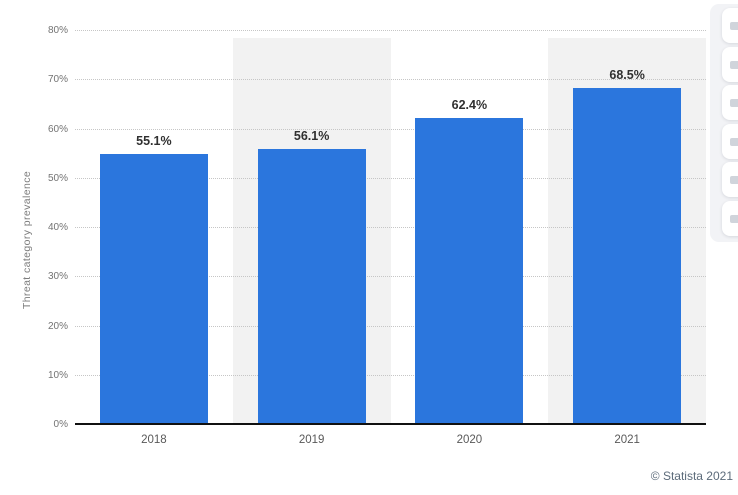 This screenshot has height=495, width=738. What do you see at coordinates (311, 440) in the screenshot?
I see `x-tick-label-2019: 2019` at bounding box center [311, 440].